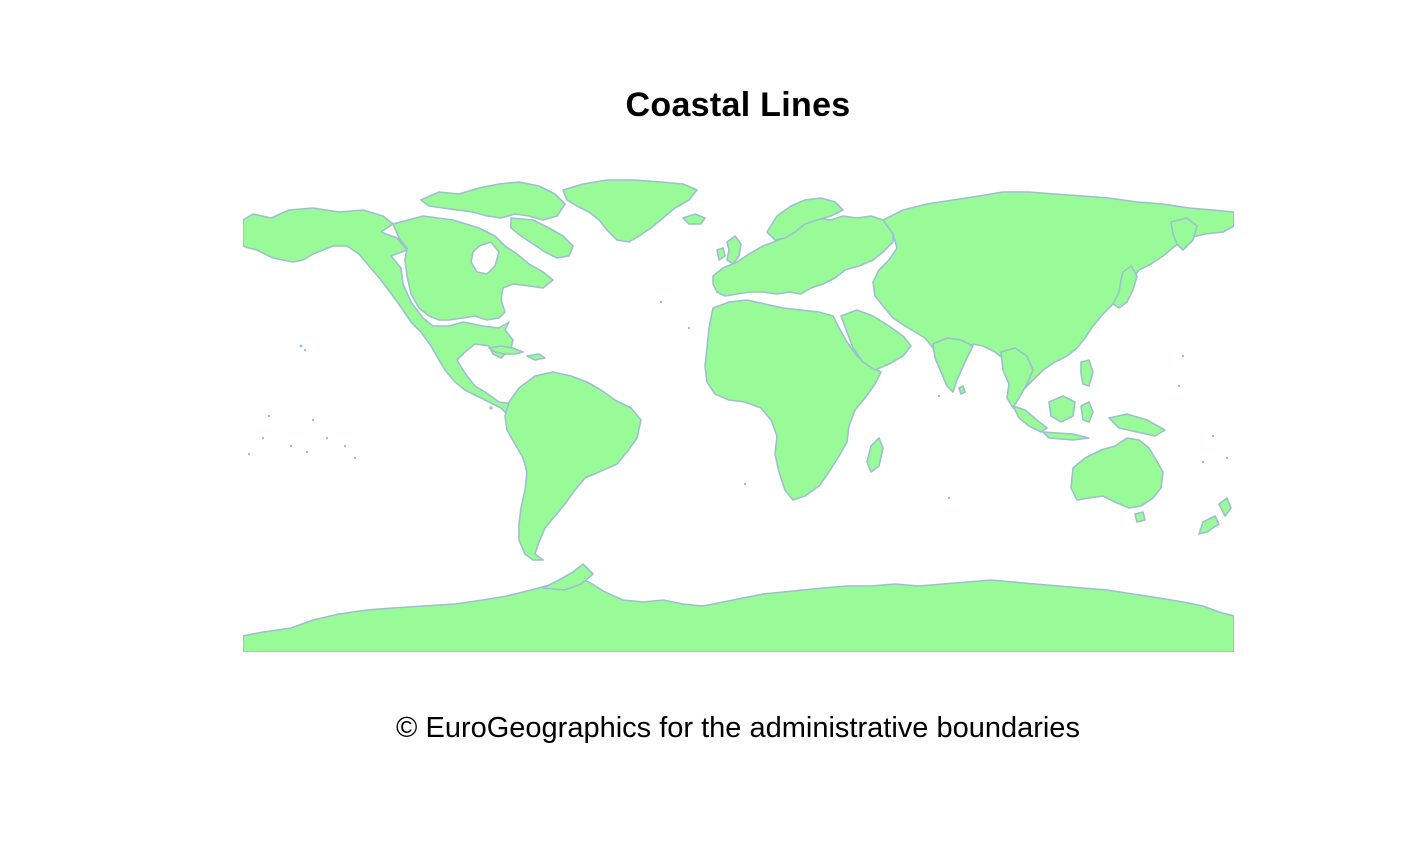 The height and width of the screenshot is (866, 1402). What do you see at coordinates (1017, 378) in the screenshot?
I see `landmass-indochina` at bounding box center [1017, 378].